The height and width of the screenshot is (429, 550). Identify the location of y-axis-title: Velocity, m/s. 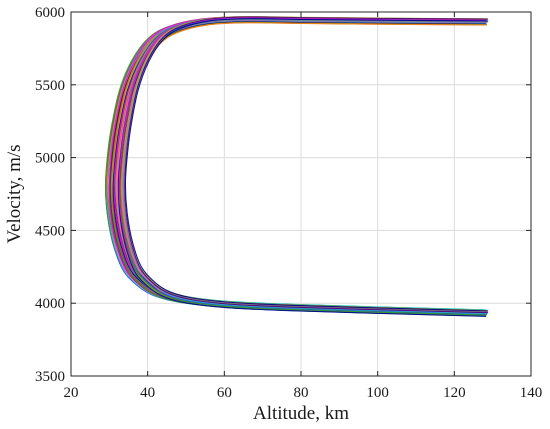
(14, 193).